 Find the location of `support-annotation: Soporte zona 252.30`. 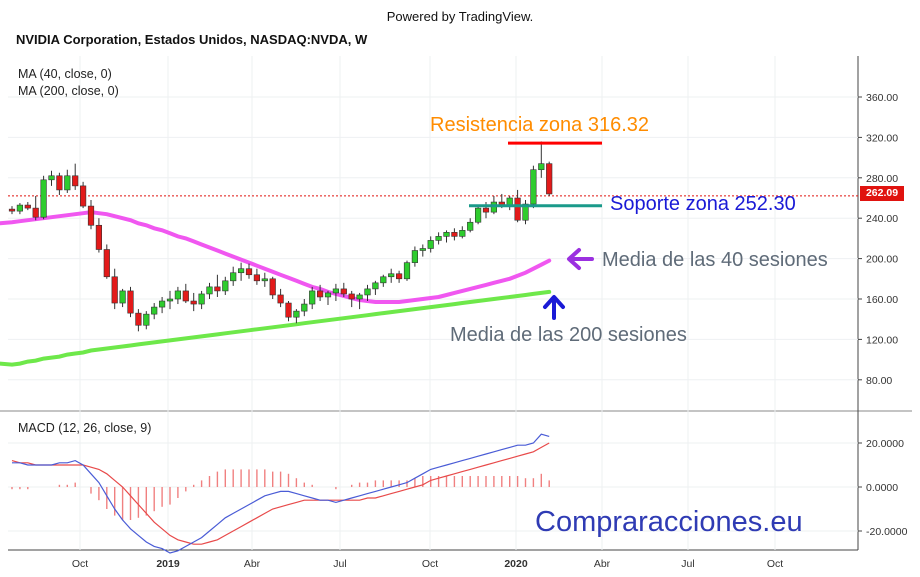

support-annotation: Soporte zona 252.30 is located at coordinates (703, 204).